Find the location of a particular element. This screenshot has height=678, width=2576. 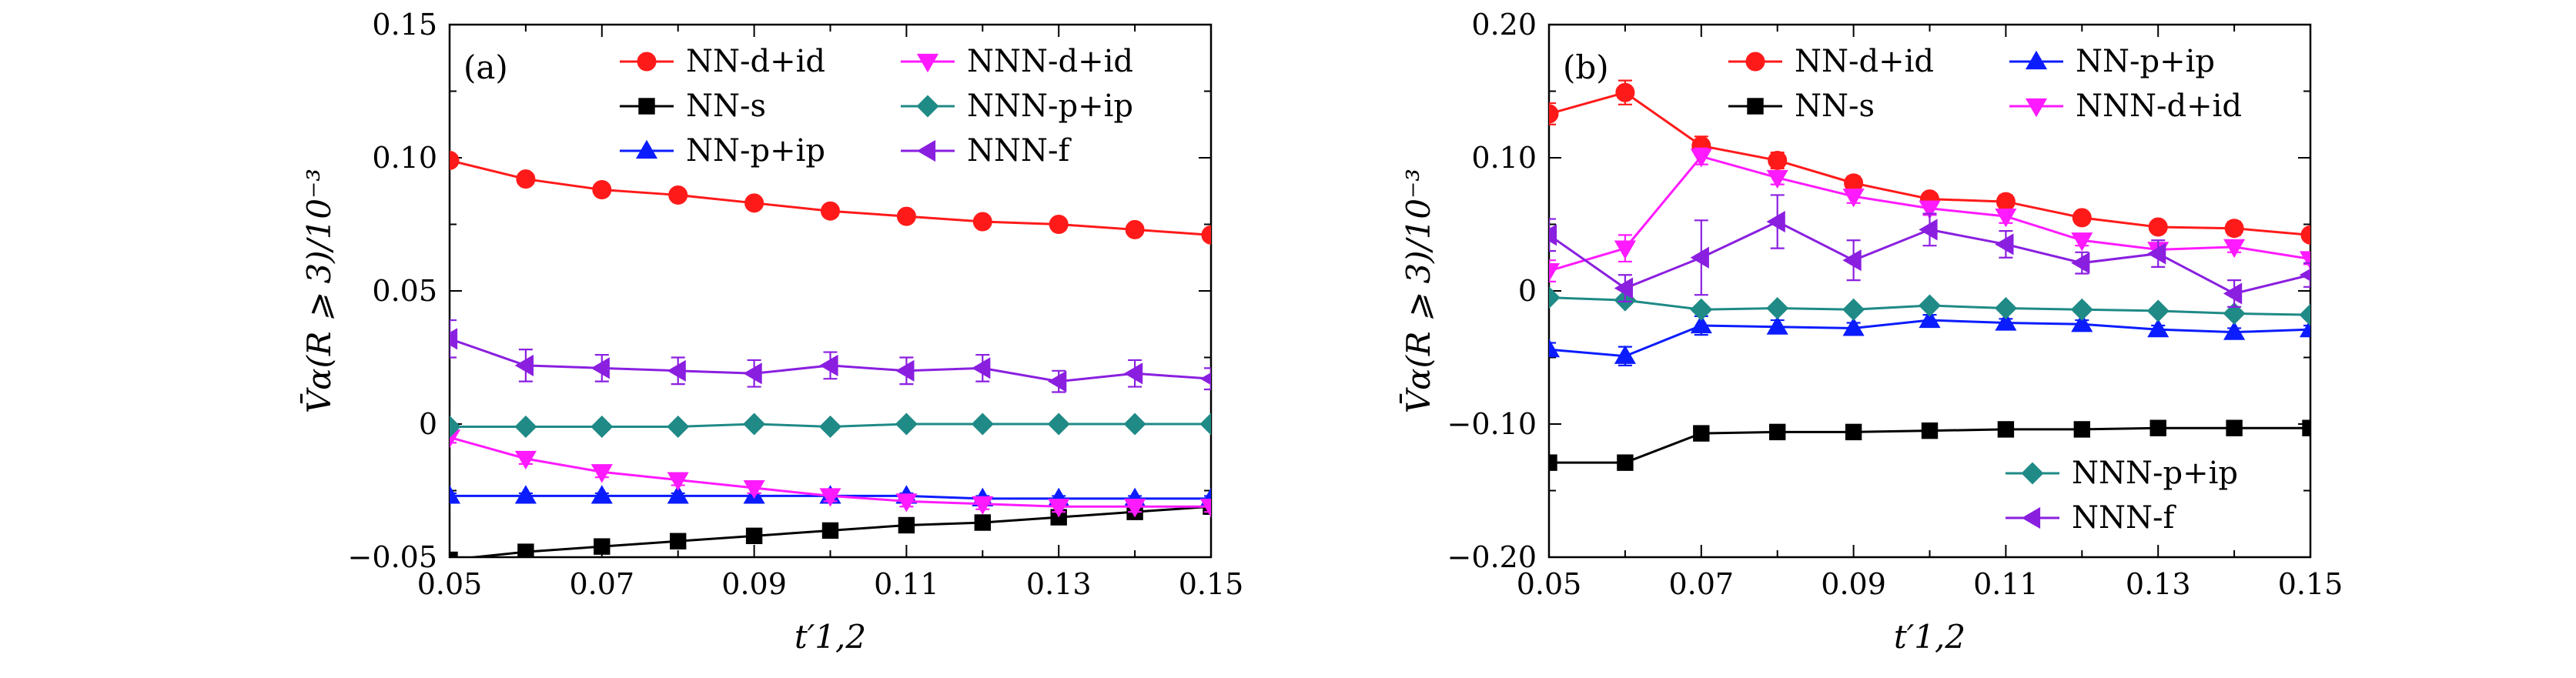

x-tick-label: 0.15 is located at coordinates (1212, 584).